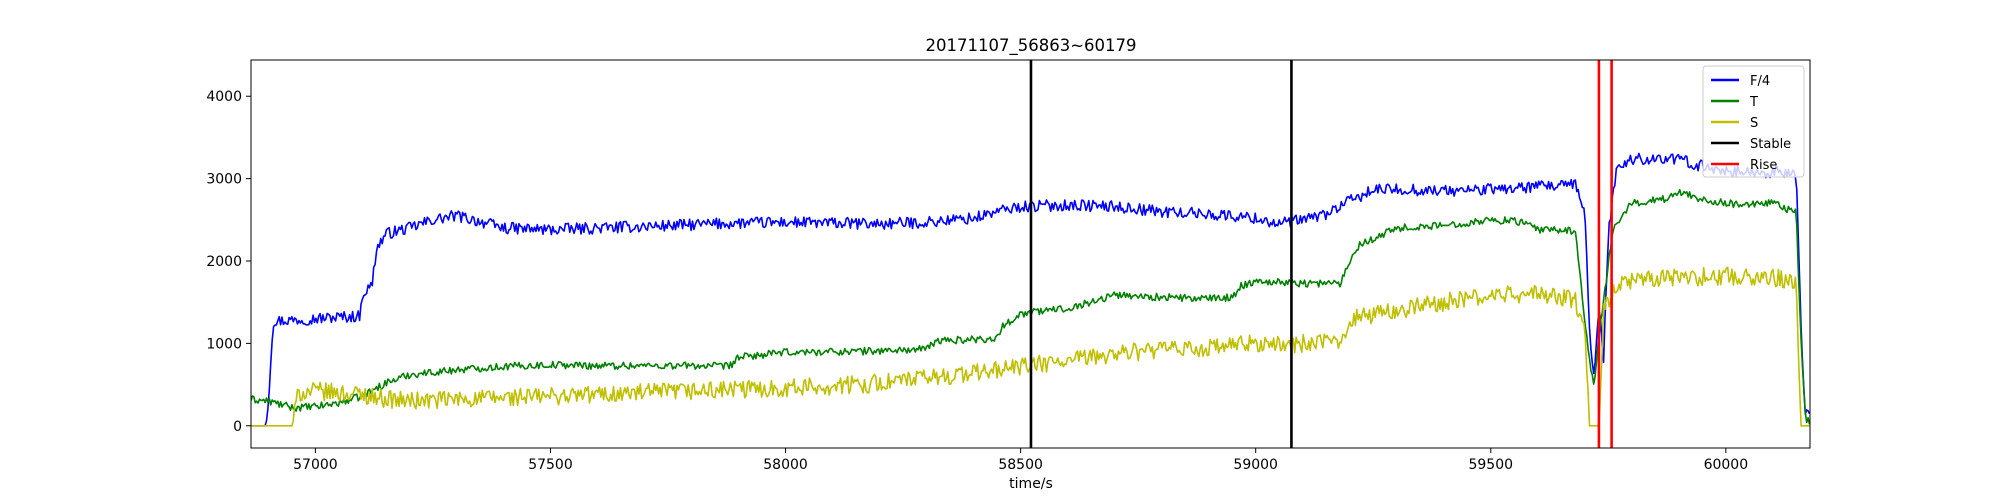  I want to click on legend-label: F/4, so click(1760, 81).